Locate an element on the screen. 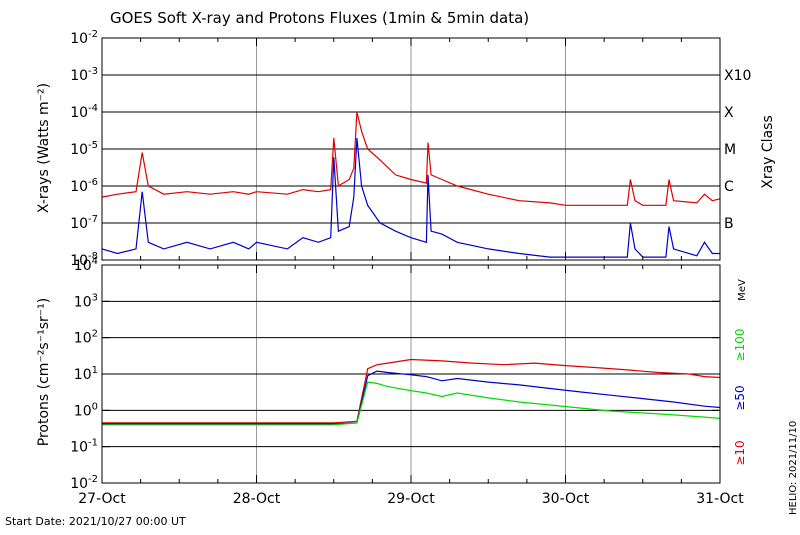 The width and height of the screenshot is (800, 535). x-tick-label: 27-Oct is located at coordinates (102, 499).